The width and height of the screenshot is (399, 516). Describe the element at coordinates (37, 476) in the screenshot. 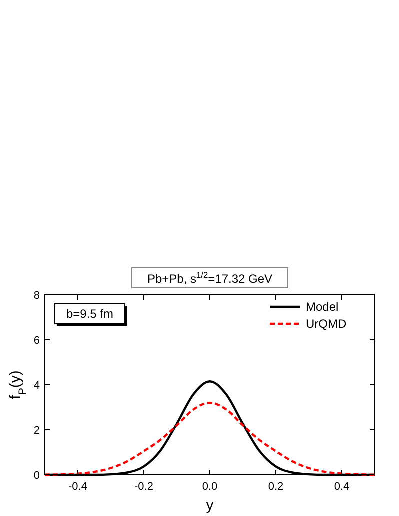

I see `y-tick-label: 0` at that location.